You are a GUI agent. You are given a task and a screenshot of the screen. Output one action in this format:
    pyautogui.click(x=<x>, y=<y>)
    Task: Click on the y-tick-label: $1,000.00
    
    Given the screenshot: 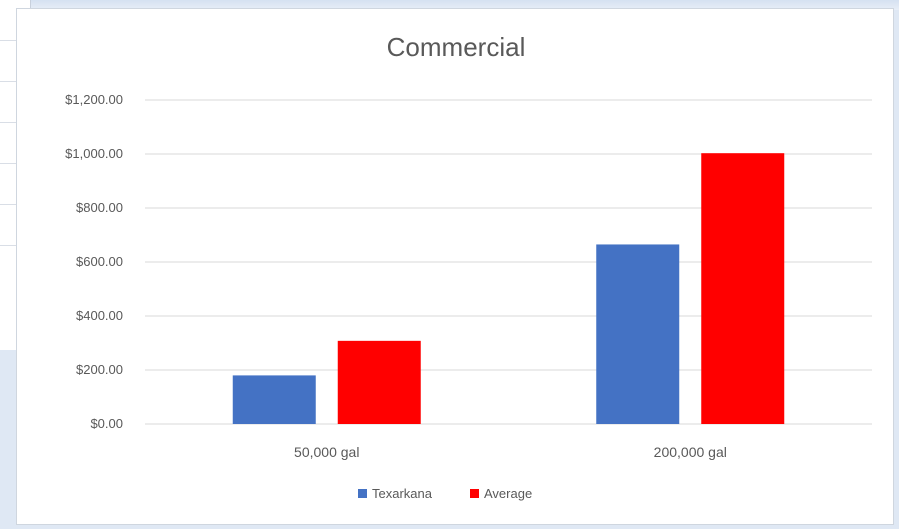 What is the action you would take?
    pyautogui.click(x=94, y=153)
    